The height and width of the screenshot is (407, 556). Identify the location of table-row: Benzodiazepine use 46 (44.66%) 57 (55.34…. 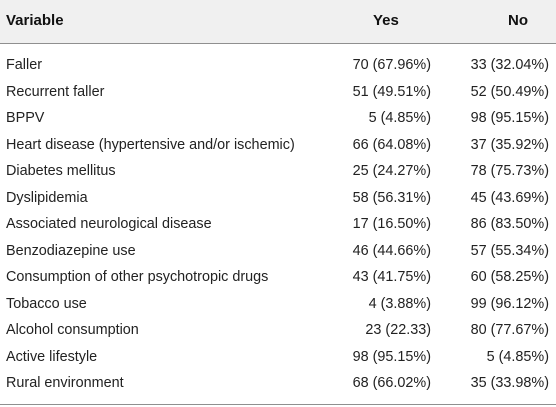
(278, 254).